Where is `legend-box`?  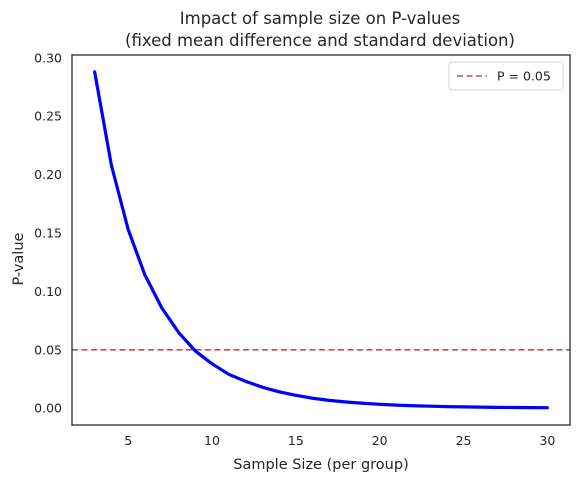 legend-box is located at coordinates (506, 76).